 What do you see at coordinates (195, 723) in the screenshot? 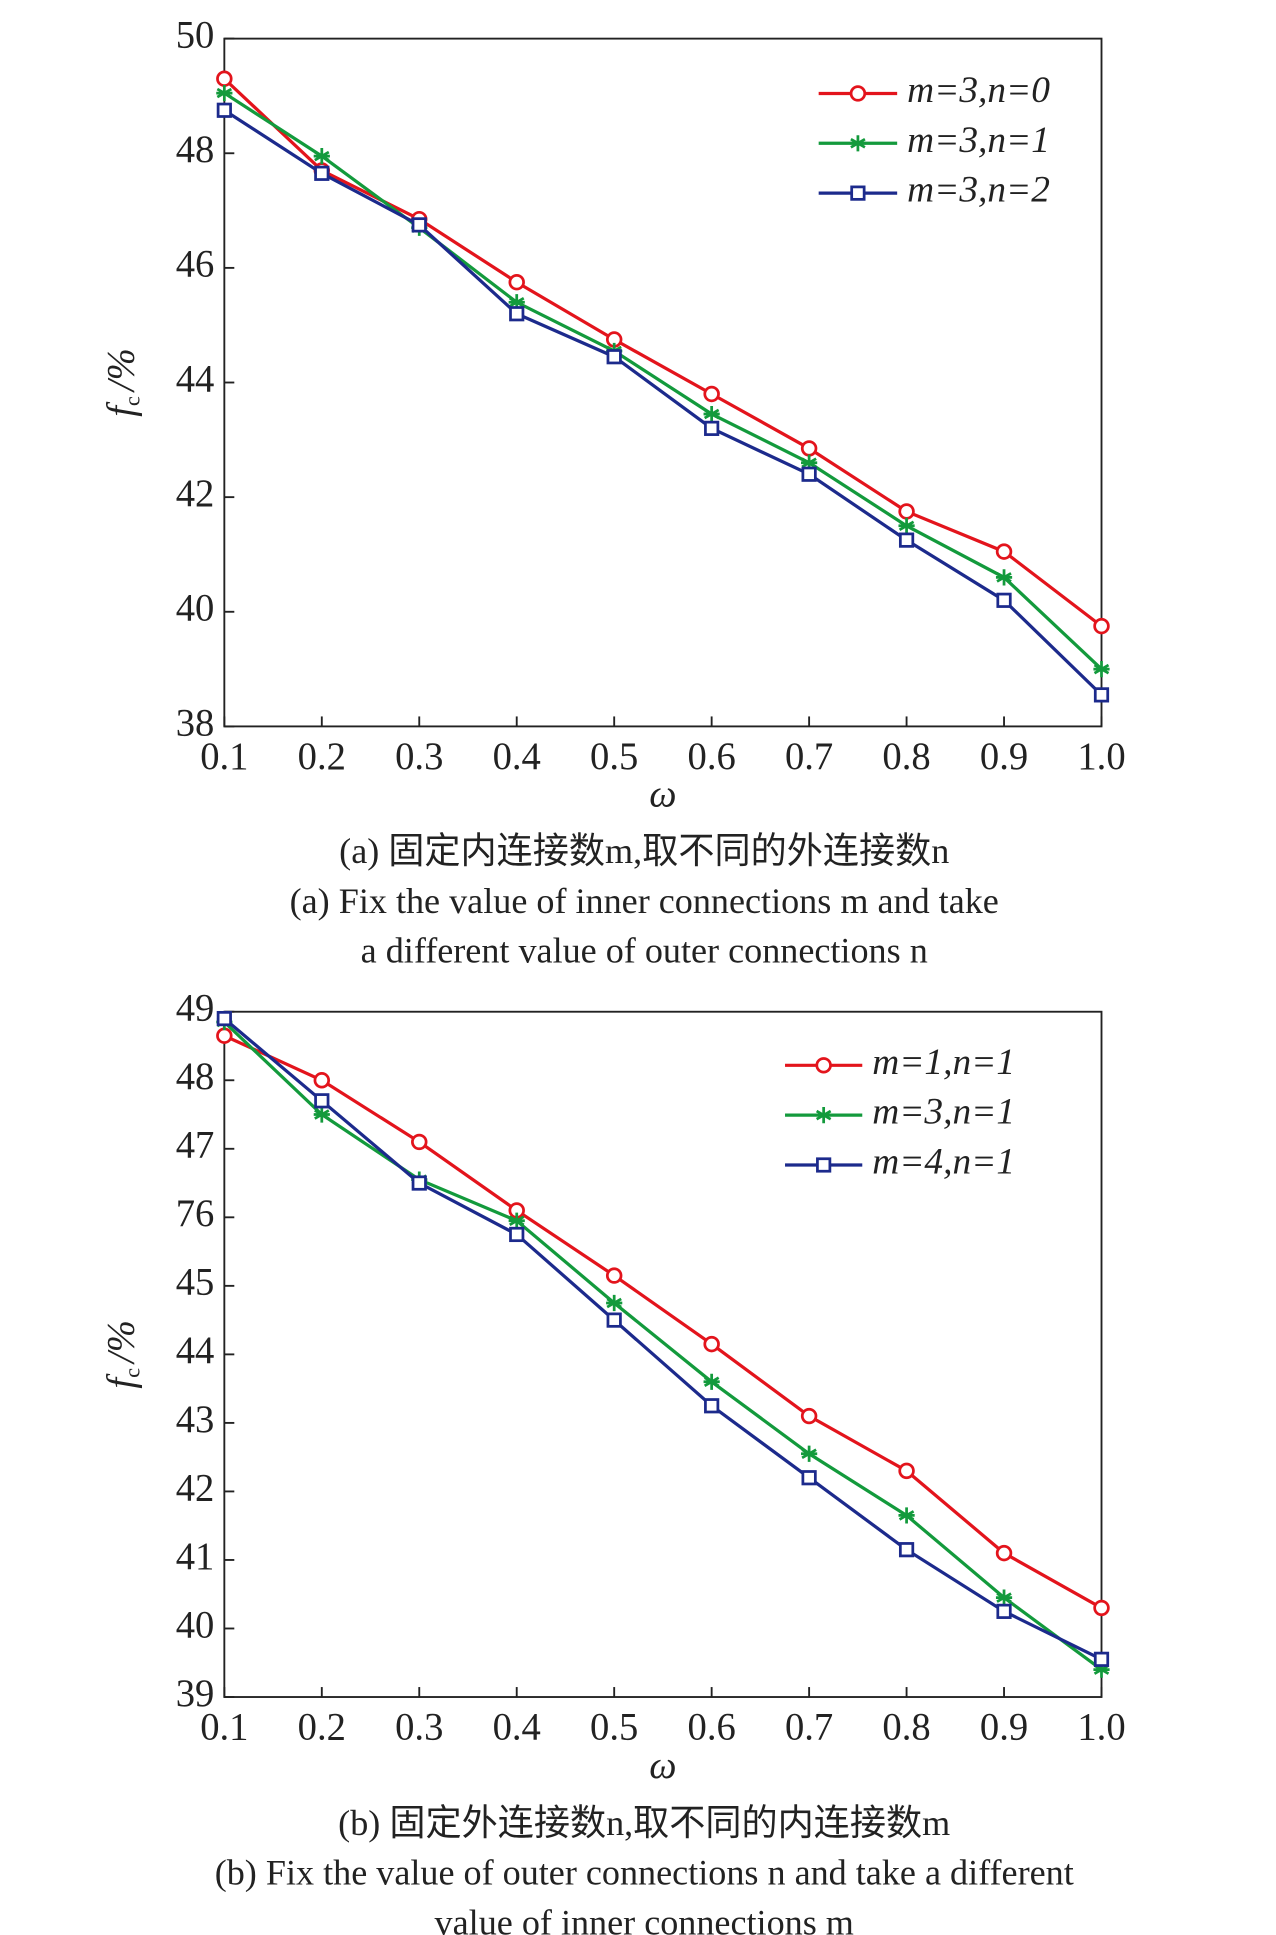
I see `y-tick-label: 38` at bounding box center [195, 723].